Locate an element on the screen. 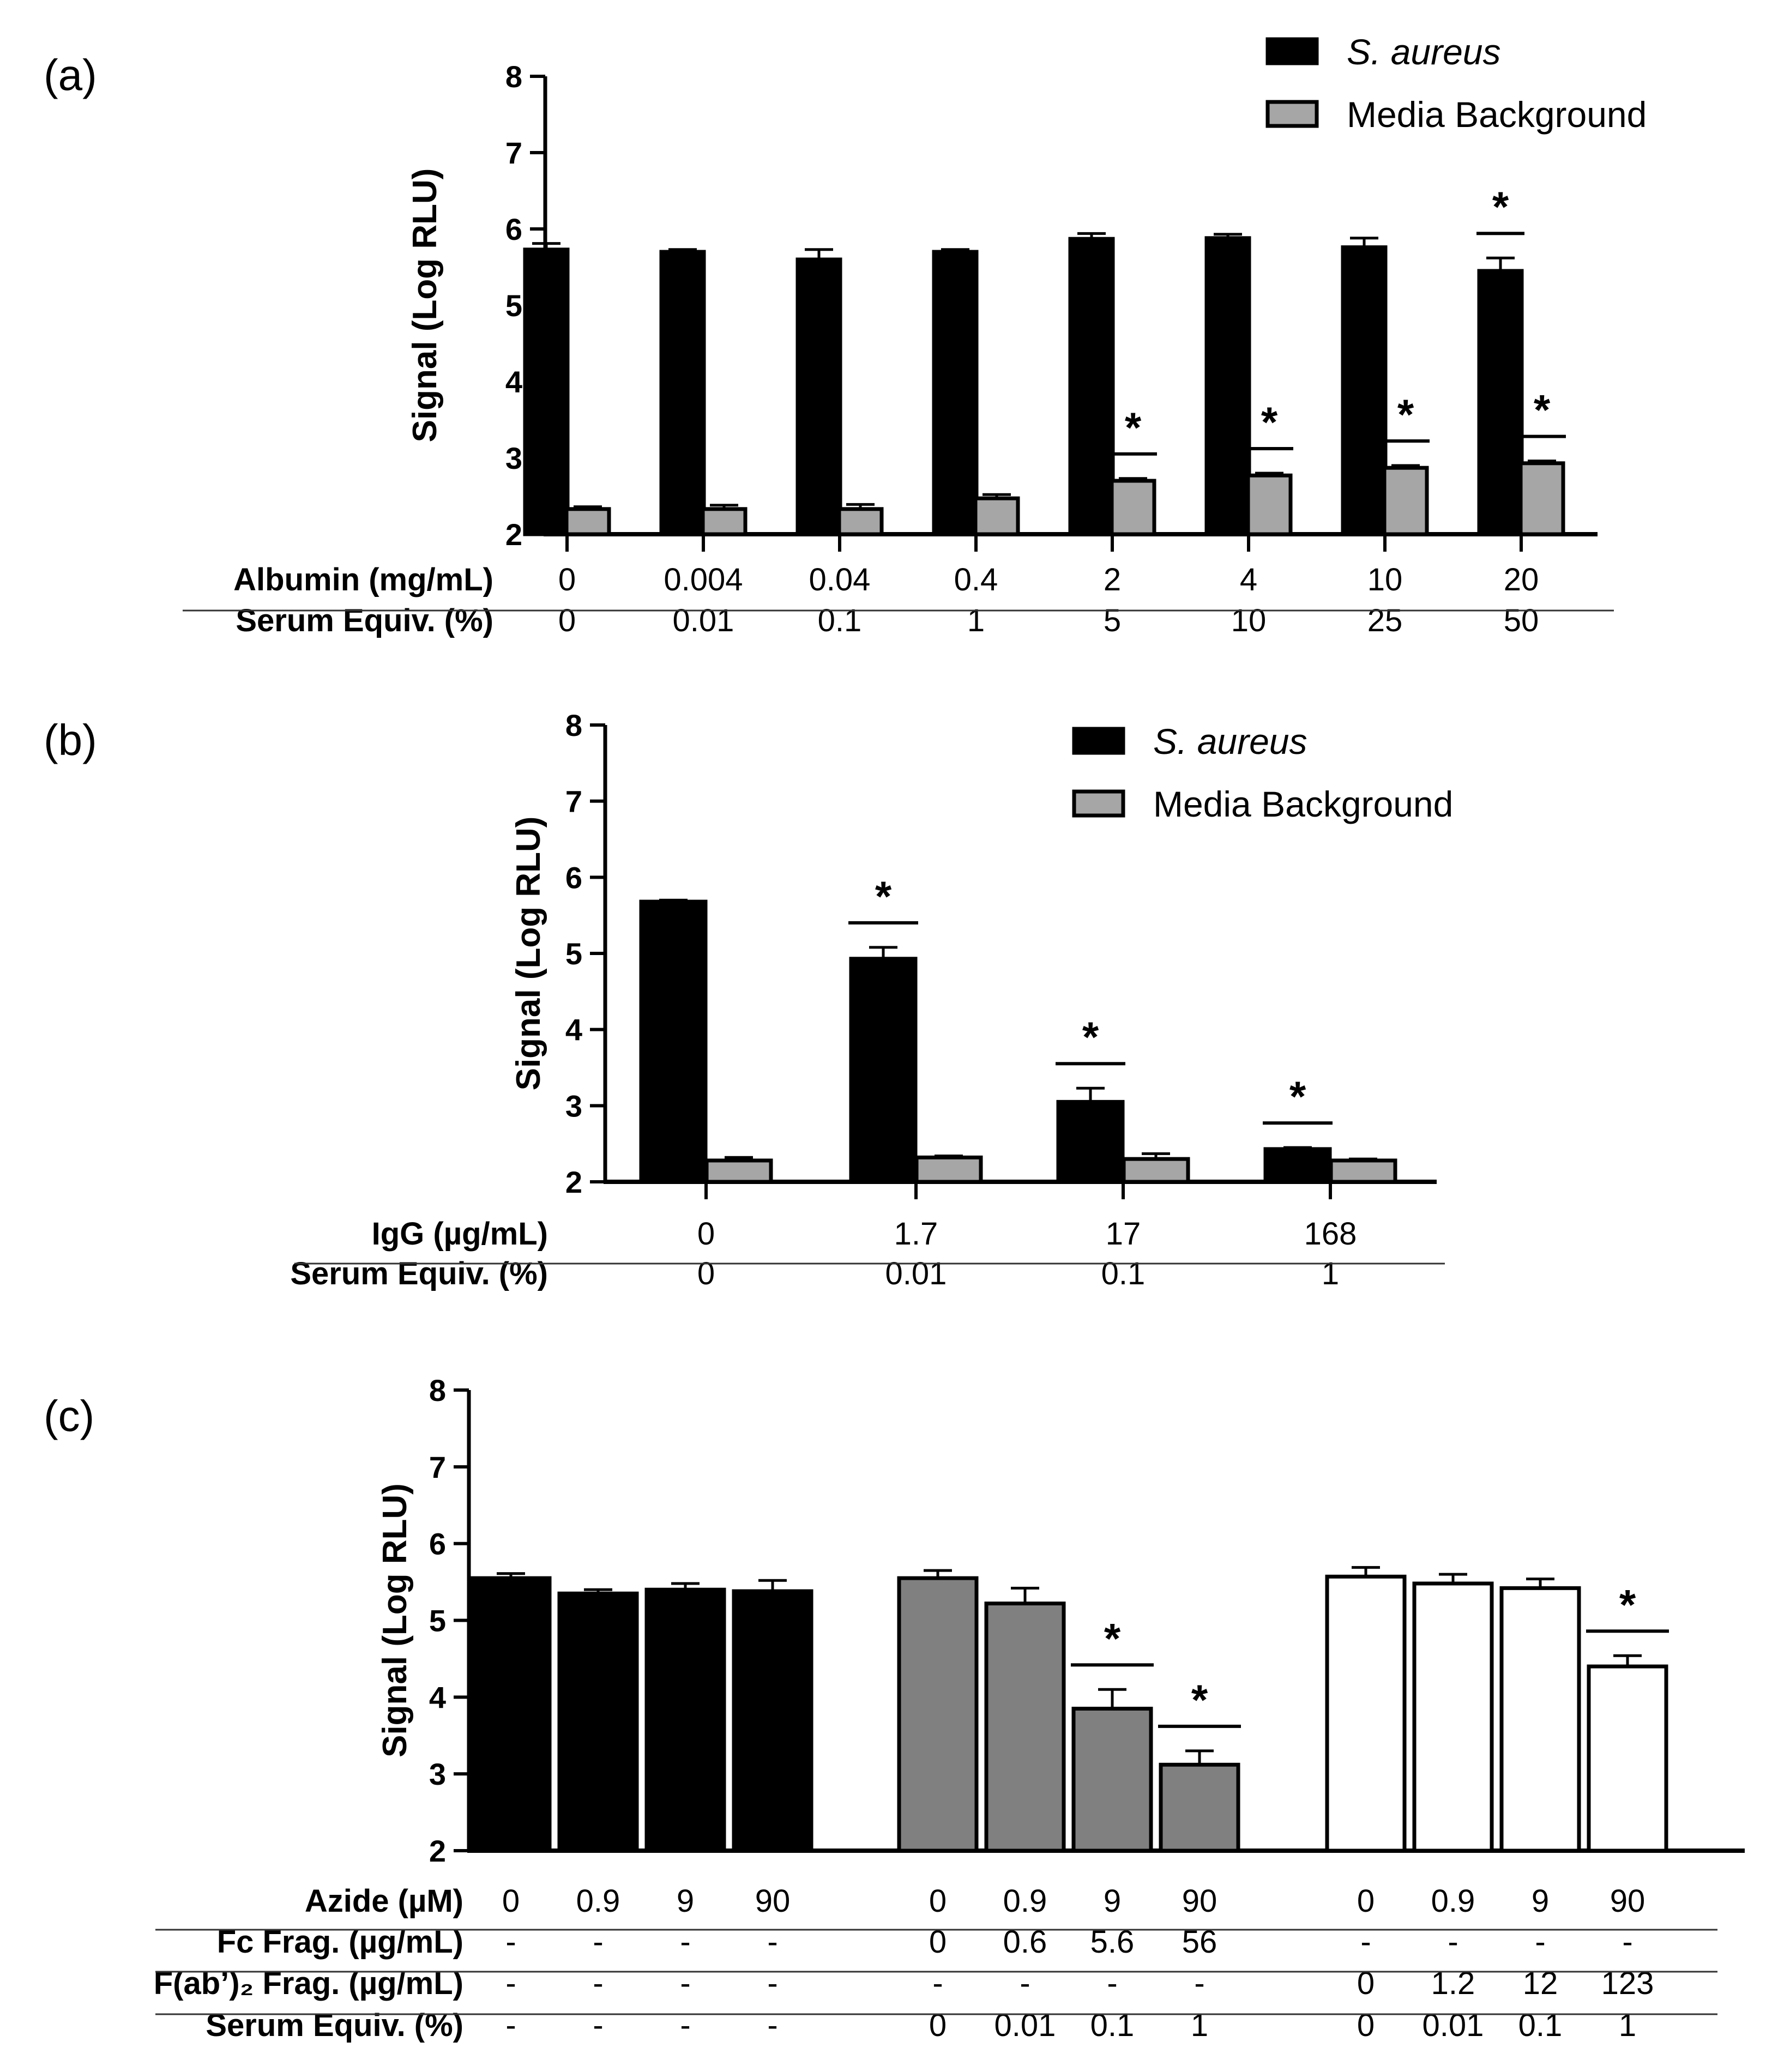 This screenshot has width=1766, height=2072. table-cell: 2 is located at coordinates (1113, 579).